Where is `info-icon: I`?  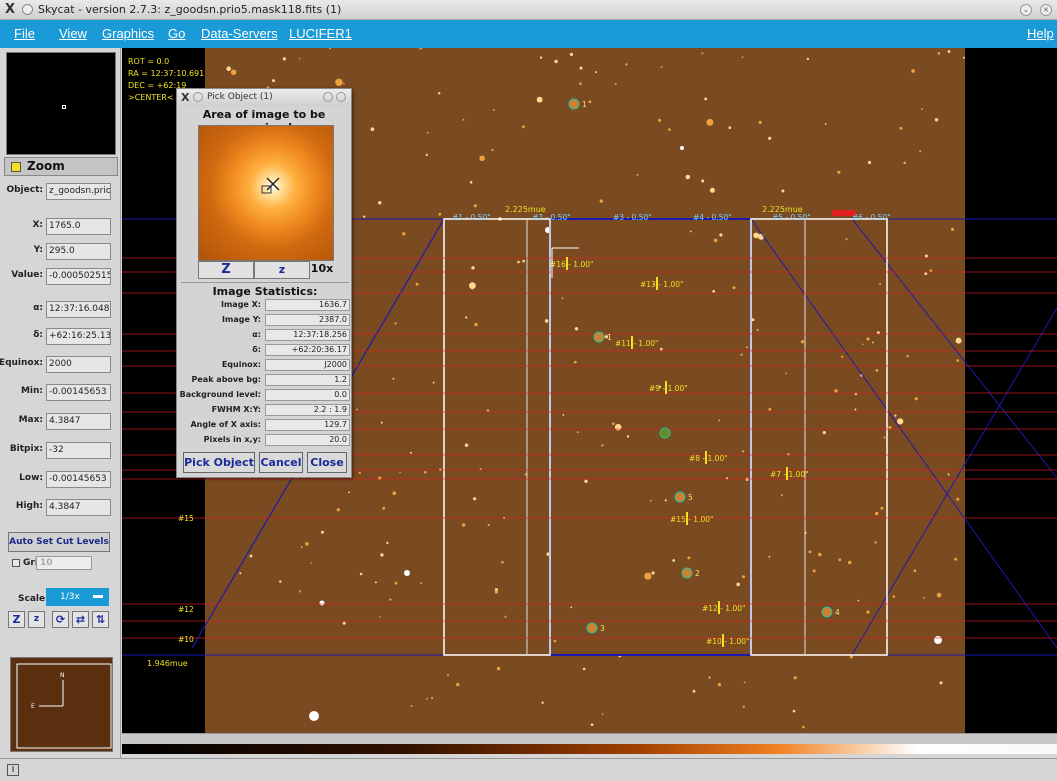 info-icon: I is located at coordinates (13, 770).